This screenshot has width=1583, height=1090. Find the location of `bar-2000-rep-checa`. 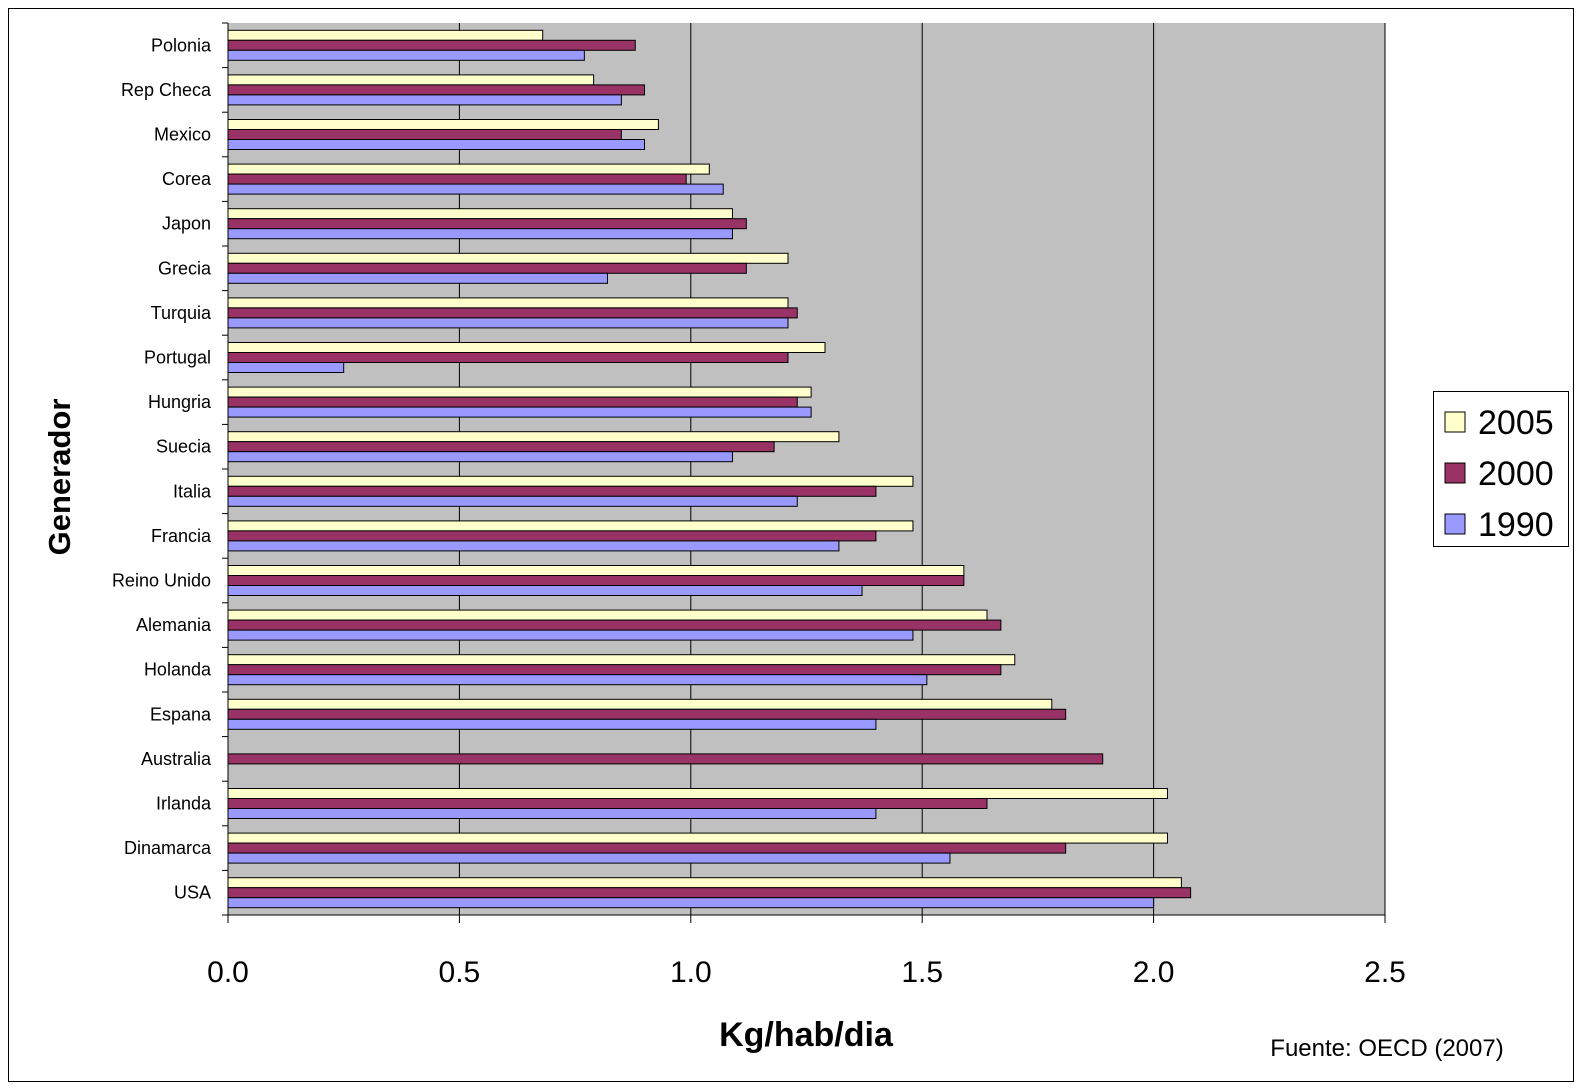

bar-2000-rep-checa is located at coordinates (436, 90).